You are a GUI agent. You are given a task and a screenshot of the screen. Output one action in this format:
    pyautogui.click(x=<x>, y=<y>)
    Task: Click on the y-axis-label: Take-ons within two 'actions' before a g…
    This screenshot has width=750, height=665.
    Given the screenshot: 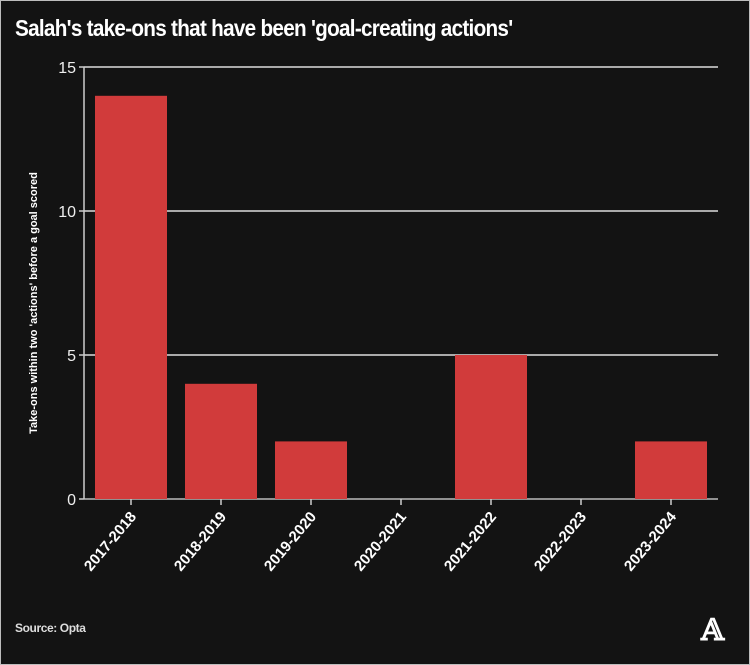 What is the action you would take?
    pyautogui.click(x=34, y=303)
    